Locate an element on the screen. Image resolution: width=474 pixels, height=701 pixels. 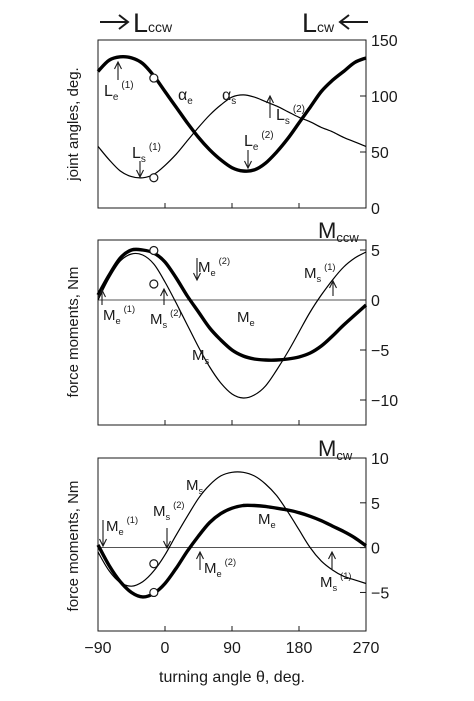
moments-ccw-y-ticks: 5 0 −5 −10 is located at coordinates (379, 326).